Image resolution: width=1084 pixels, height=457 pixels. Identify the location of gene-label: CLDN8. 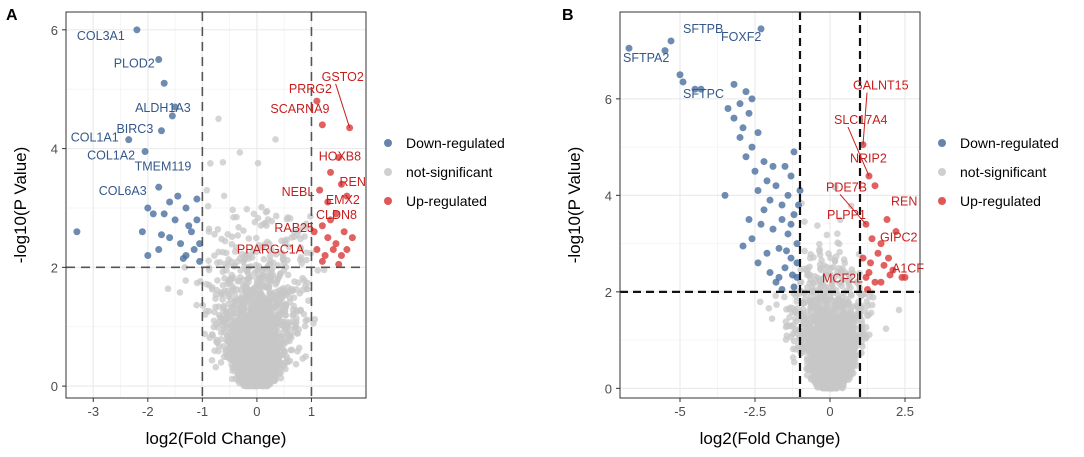
(336, 215).